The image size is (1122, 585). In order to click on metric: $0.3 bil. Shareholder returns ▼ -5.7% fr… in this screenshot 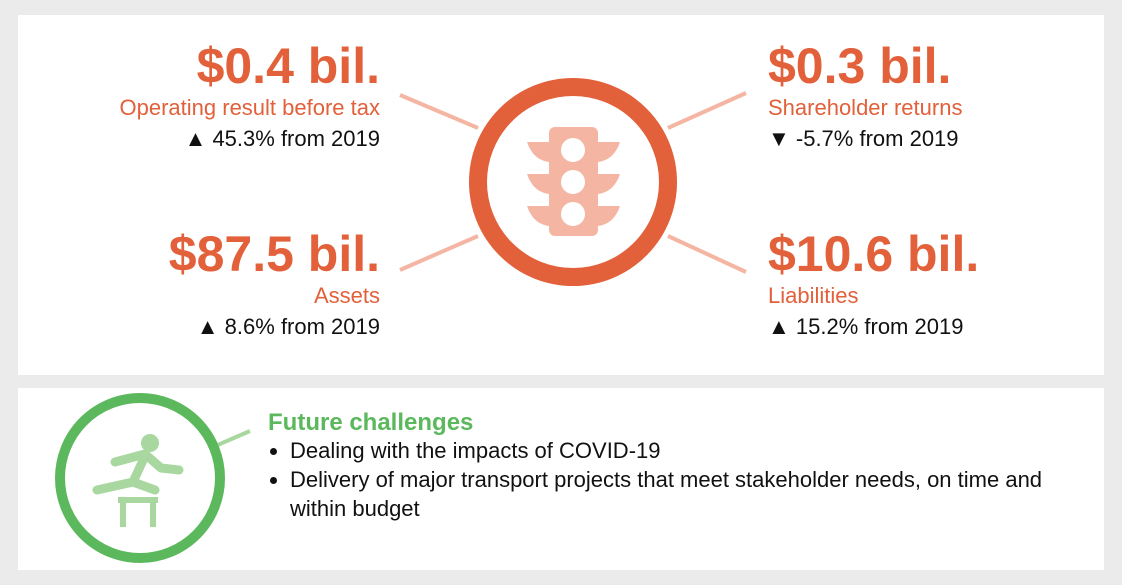, I will do `click(945, 97)`.